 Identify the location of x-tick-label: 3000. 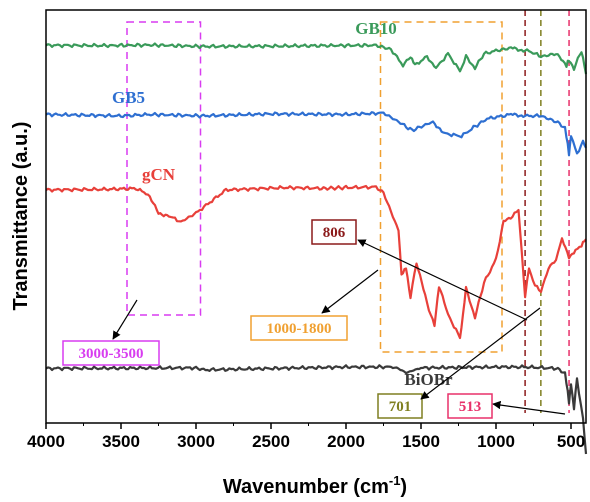
(196, 441).